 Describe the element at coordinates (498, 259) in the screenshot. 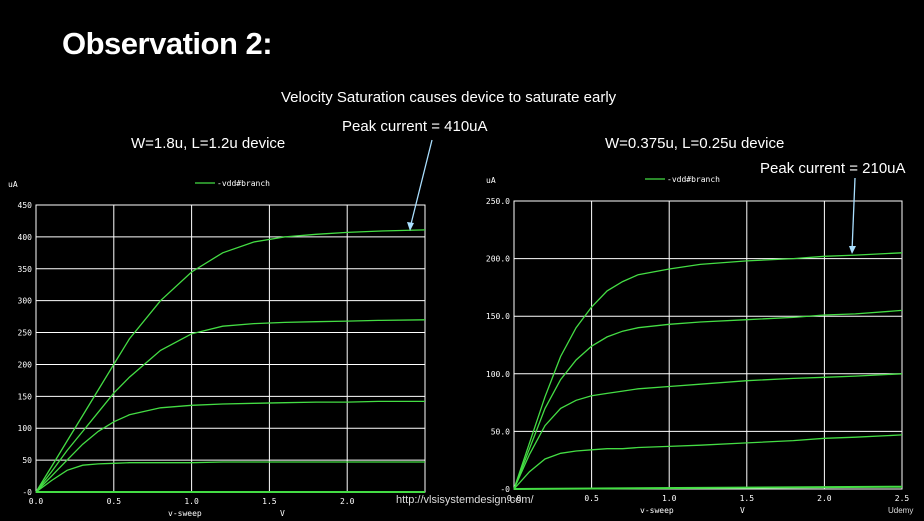

I see `y-tick-label: 200.0` at that location.